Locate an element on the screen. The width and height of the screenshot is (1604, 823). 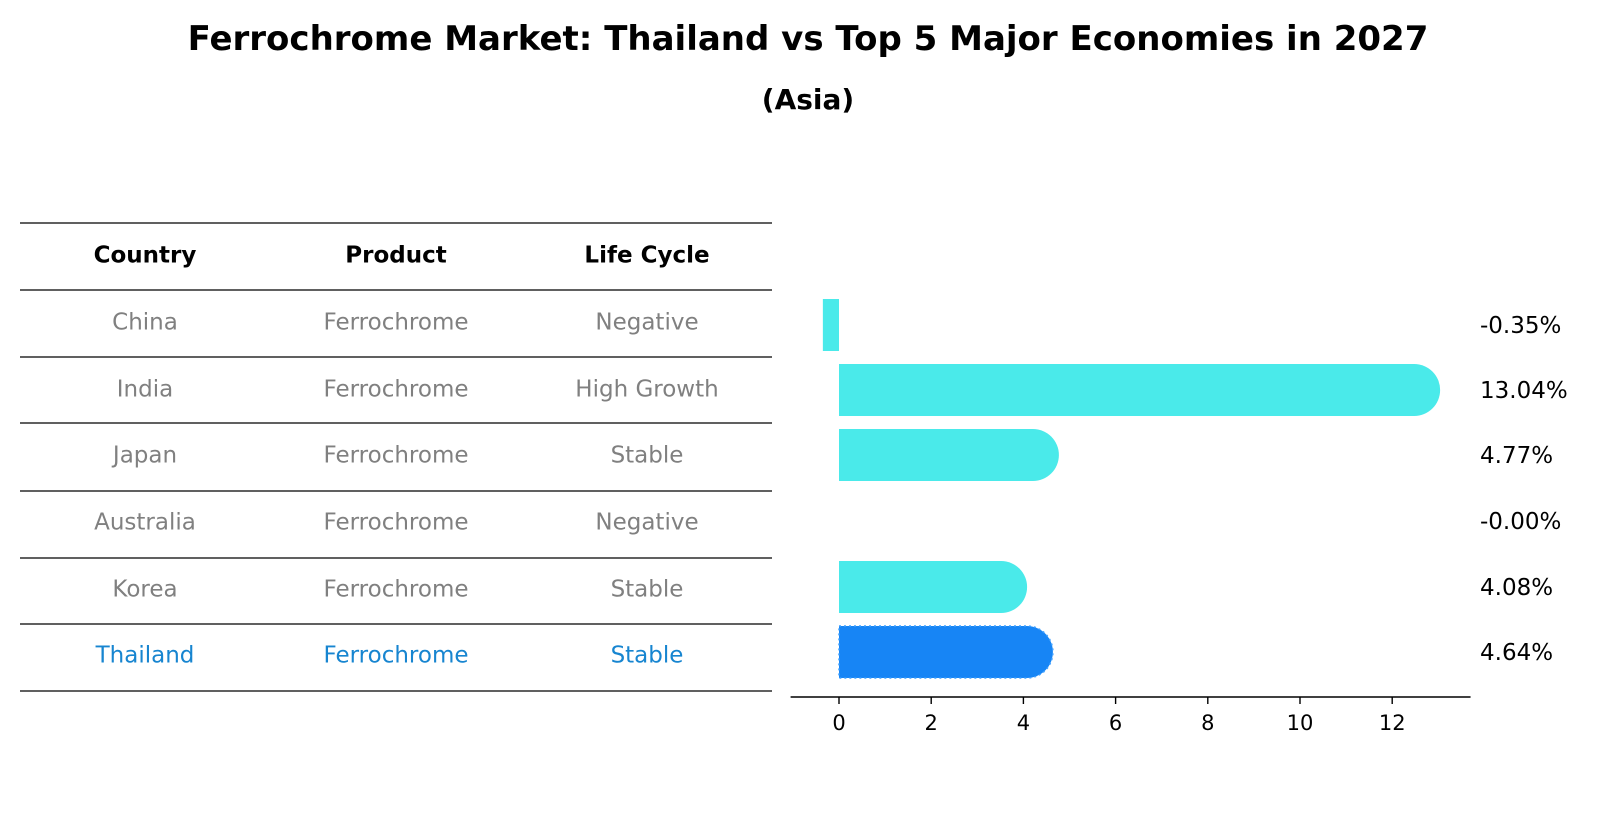
value-label: -0.00% is located at coordinates (1520, 522).